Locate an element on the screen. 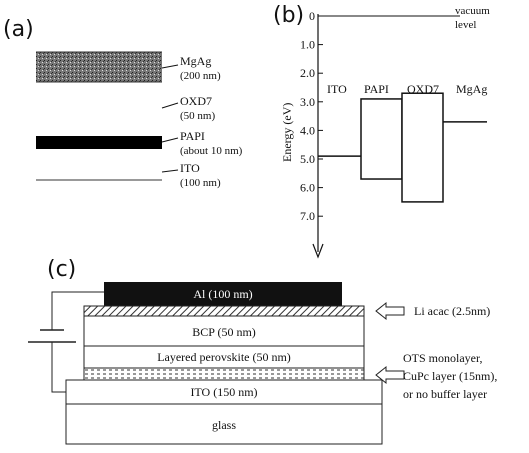 The width and height of the screenshot is (529, 453). al-label: Al (100 nm) is located at coordinates (222, 294).